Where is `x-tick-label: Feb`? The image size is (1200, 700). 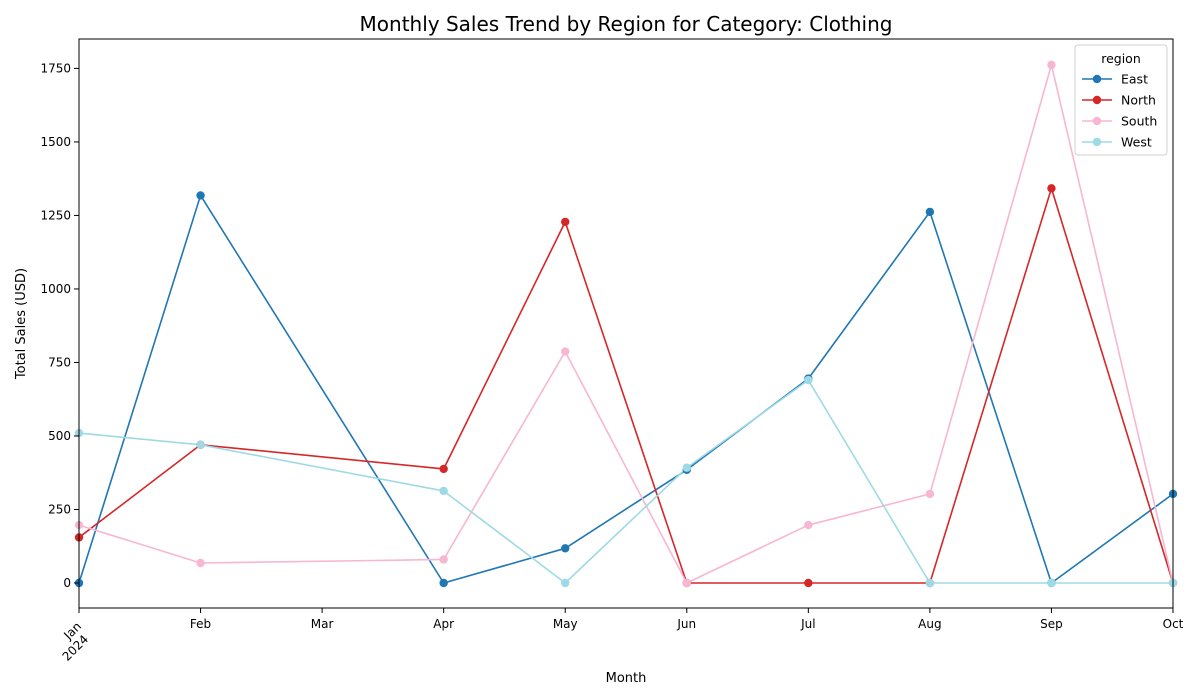 x-tick-label: Feb is located at coordinates (200, 624).